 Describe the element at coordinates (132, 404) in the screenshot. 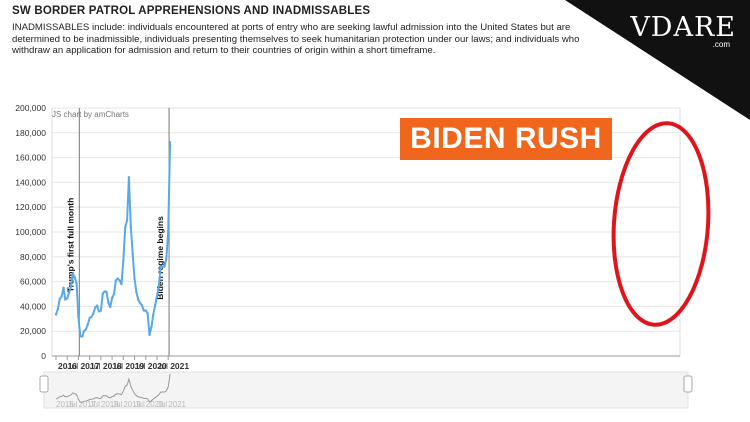

I see `navigator-tick-label: 2019` at that location.